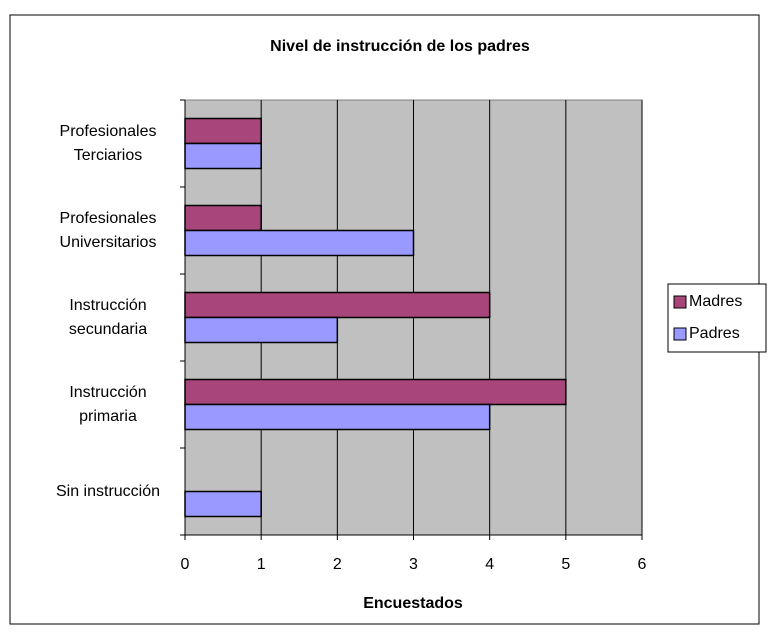 This screenshot has width=770, height=635. I want to click on legend-box, so click(717, 318).